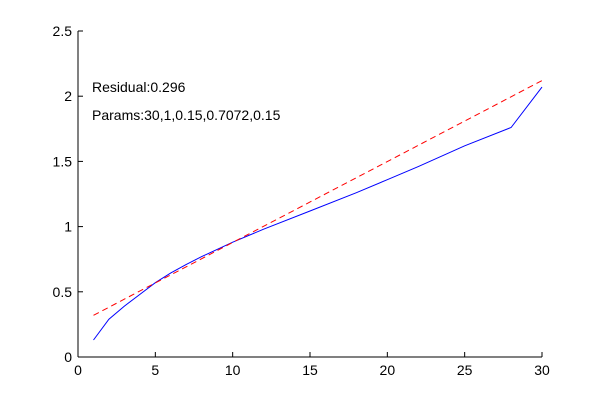  Describe the element at coordinates (68, 357) in the screenshot. I see `y-tick-label: 0` at that location.